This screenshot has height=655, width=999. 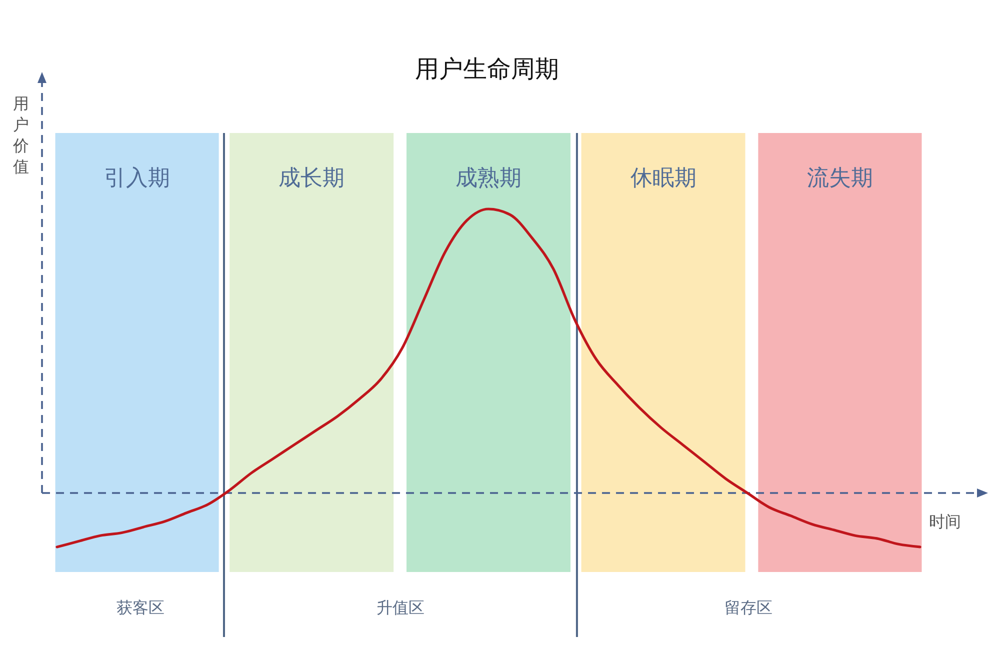 What do you see at coordinates (748, 607) in the screenshot?
I see `text: 留存区` at bounding box center [748, 607].